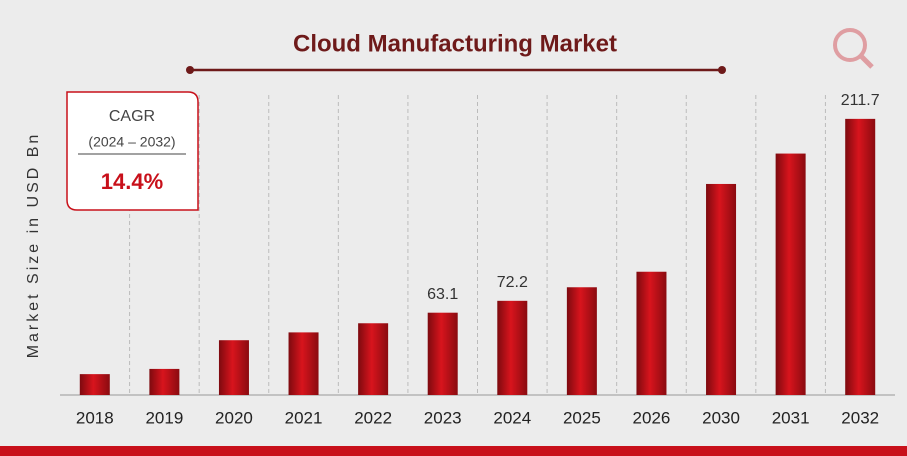  What do you see at coordinates (132, 151) in the screenshot?
I see `cagr-box: CAGR (2024 – 2032) 14.4%` at bounding box center [132, 151].